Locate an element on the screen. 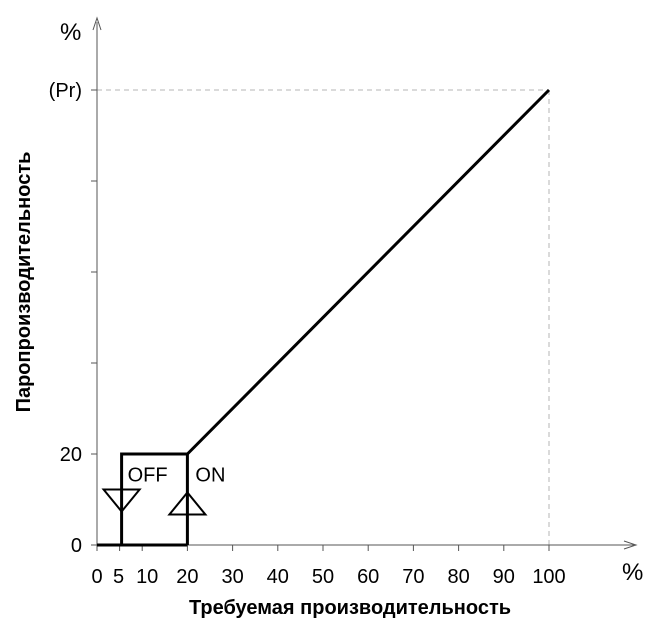 This screenshot has width=649, height=622. x-tick-label: 90 is located at coordinates (504, 577).